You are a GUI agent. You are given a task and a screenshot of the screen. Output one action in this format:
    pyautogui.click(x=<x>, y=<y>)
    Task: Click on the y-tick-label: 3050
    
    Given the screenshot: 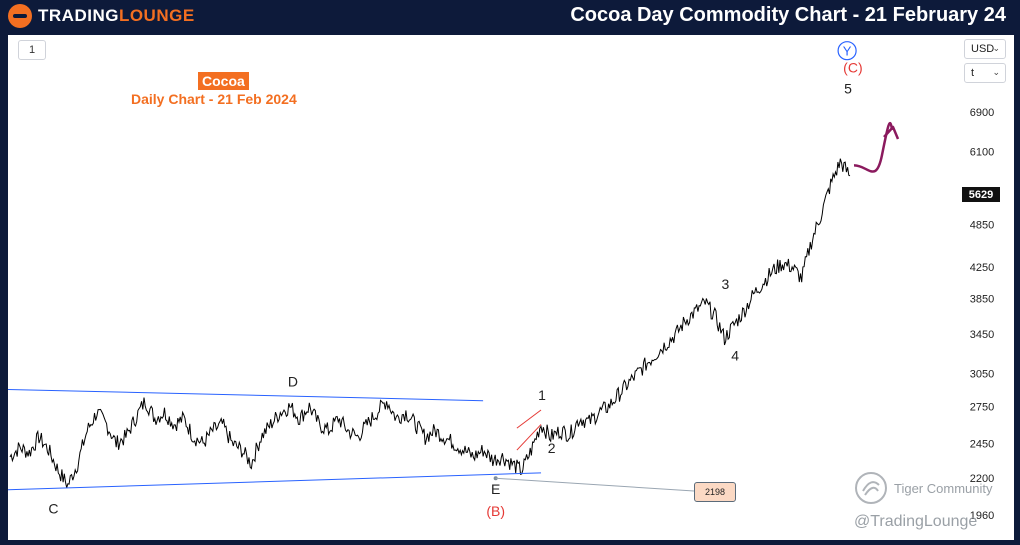 What is the action you would take?
    pyautogui.click(x=982, y=374)
    